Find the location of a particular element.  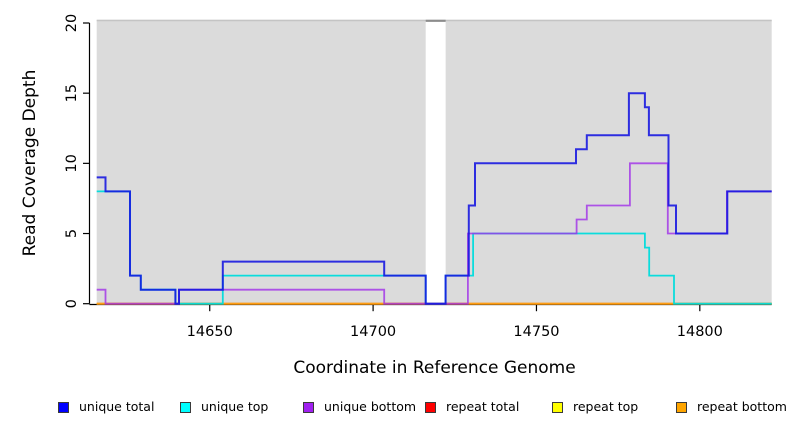

y-tick-label: 5 is located at coordinates (72, 233).